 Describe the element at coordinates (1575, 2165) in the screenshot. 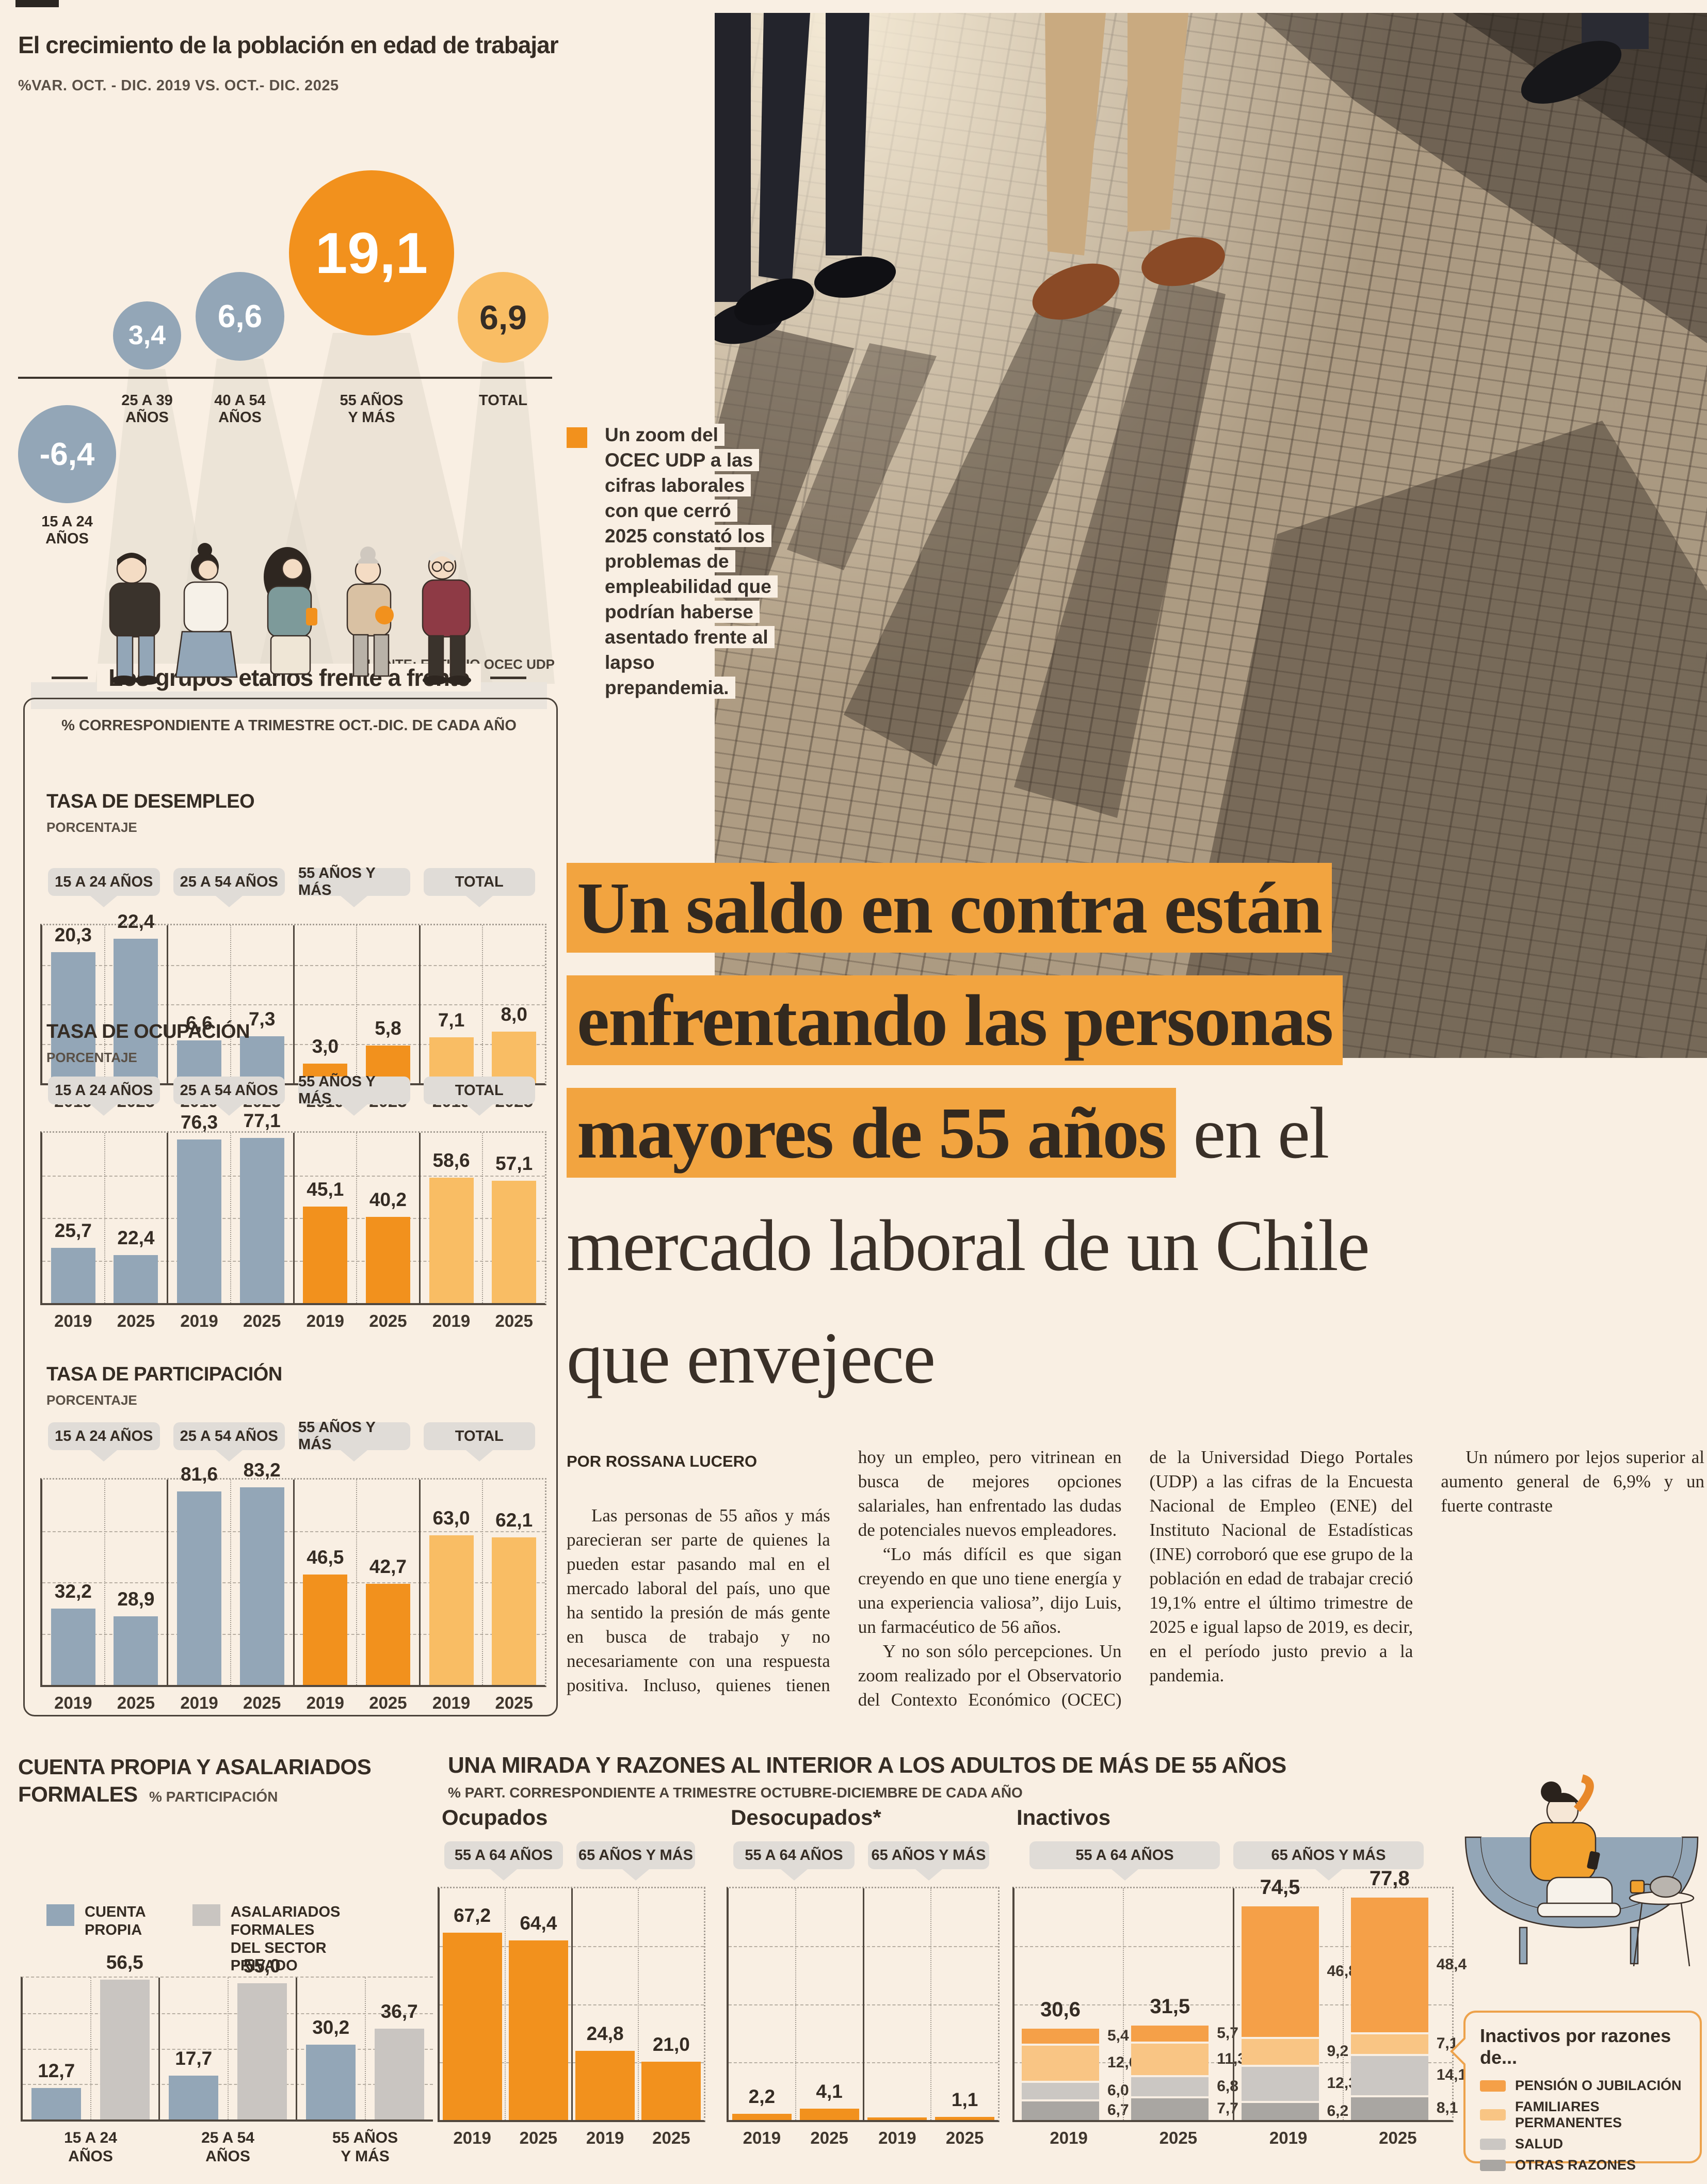

I see `legend-label: OTRAS RAZONES` at that location.